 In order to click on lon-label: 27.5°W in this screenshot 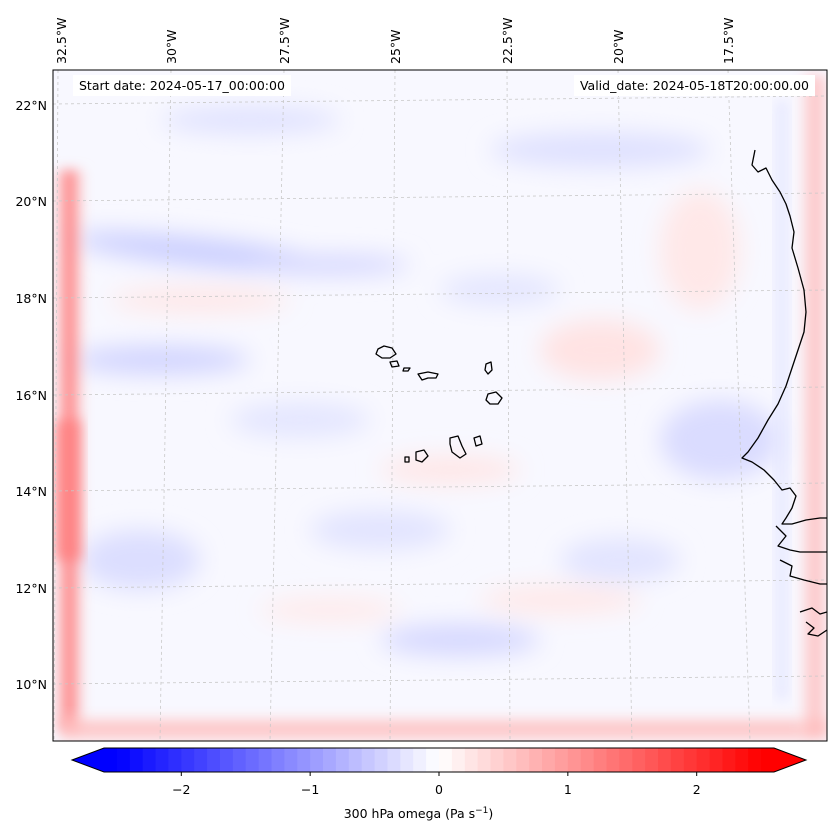, I will do `click(284, 41)`.